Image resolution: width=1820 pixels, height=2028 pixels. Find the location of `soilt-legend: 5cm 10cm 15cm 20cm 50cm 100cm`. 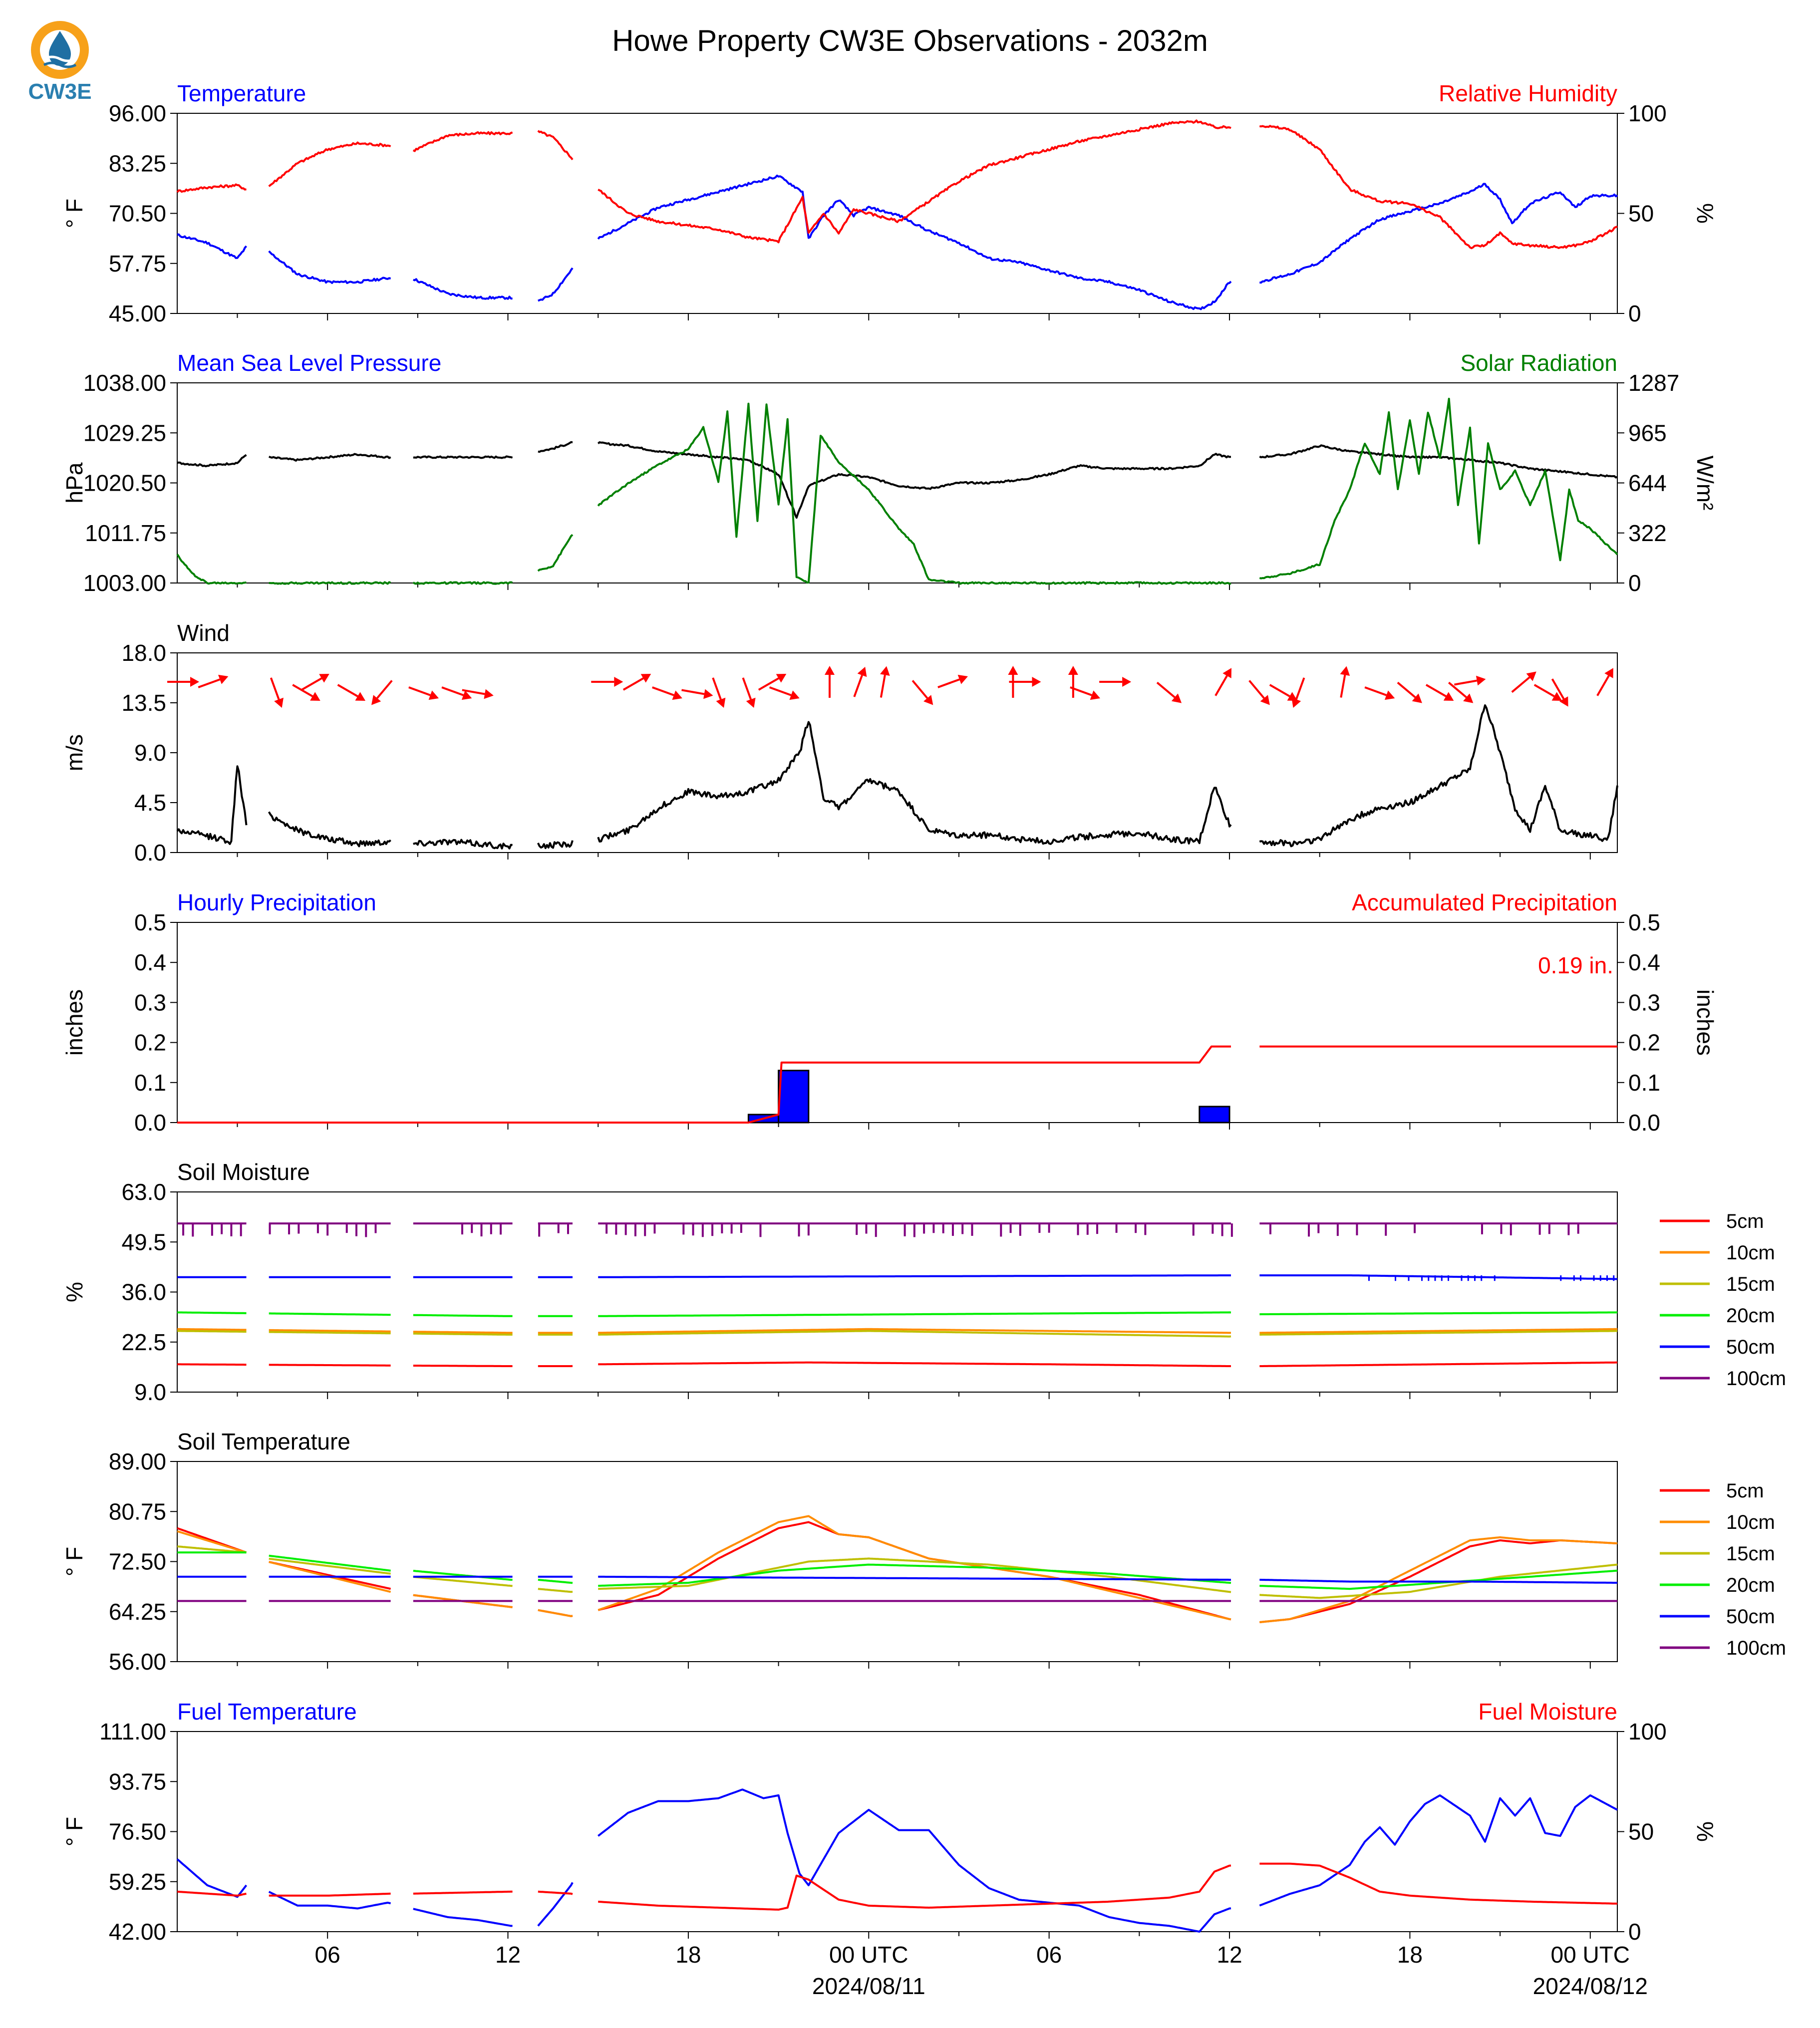

soilt-legend: 5cm 10cm 15cm 20cm 50cm 100cm is located at coordinates (1723, 1569).